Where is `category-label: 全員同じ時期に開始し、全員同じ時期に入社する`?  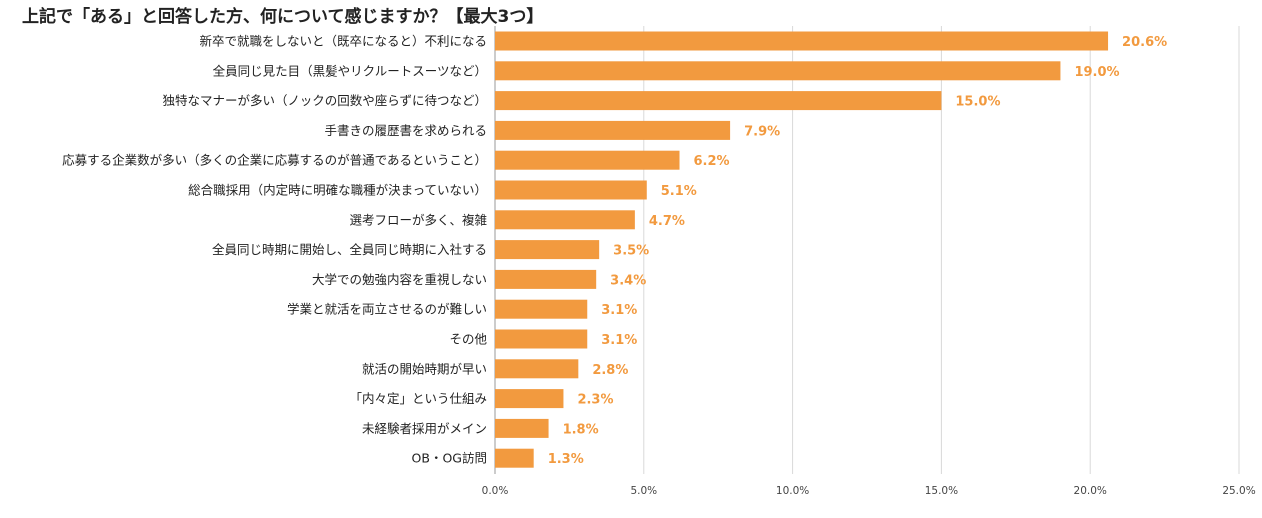 category-label: 全員同じ時期に開始し、全員同じ時期に入社する is located at coordinates (349, 249).